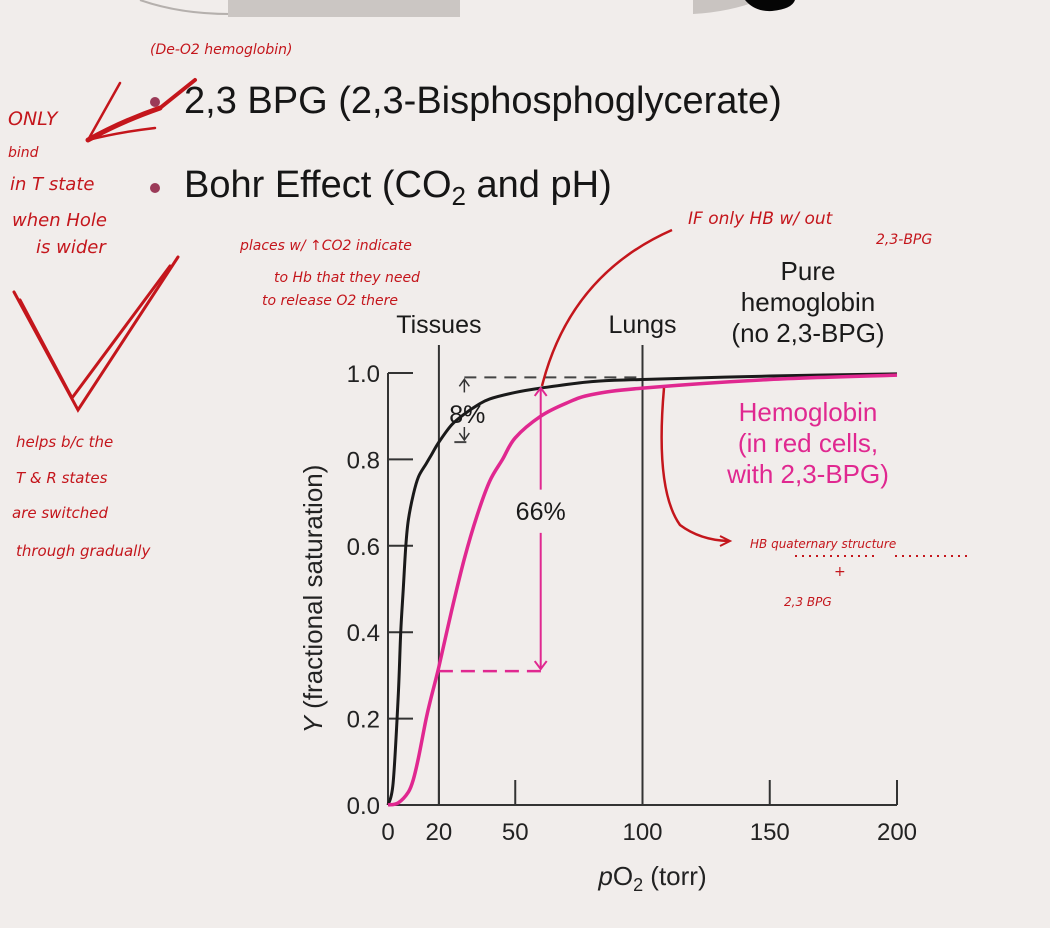 This screenshot has width=1050, height=928. What do you see at coordinates (808, 443) in the screenshot?
I see `label-hemoglobin-bpg: (in red cells,` at bounding box center [808, 443].